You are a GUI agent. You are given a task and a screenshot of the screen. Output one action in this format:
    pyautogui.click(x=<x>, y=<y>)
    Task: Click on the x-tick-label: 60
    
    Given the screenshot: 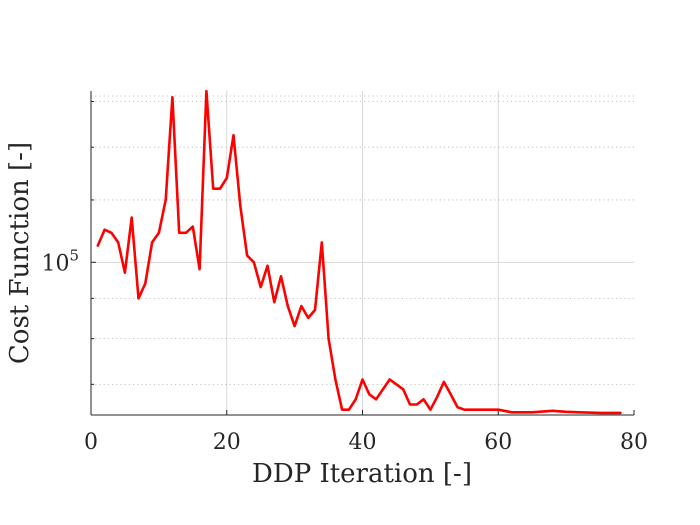 What is the action you would take?
    pyautogui.click(x=498, y=442)
    